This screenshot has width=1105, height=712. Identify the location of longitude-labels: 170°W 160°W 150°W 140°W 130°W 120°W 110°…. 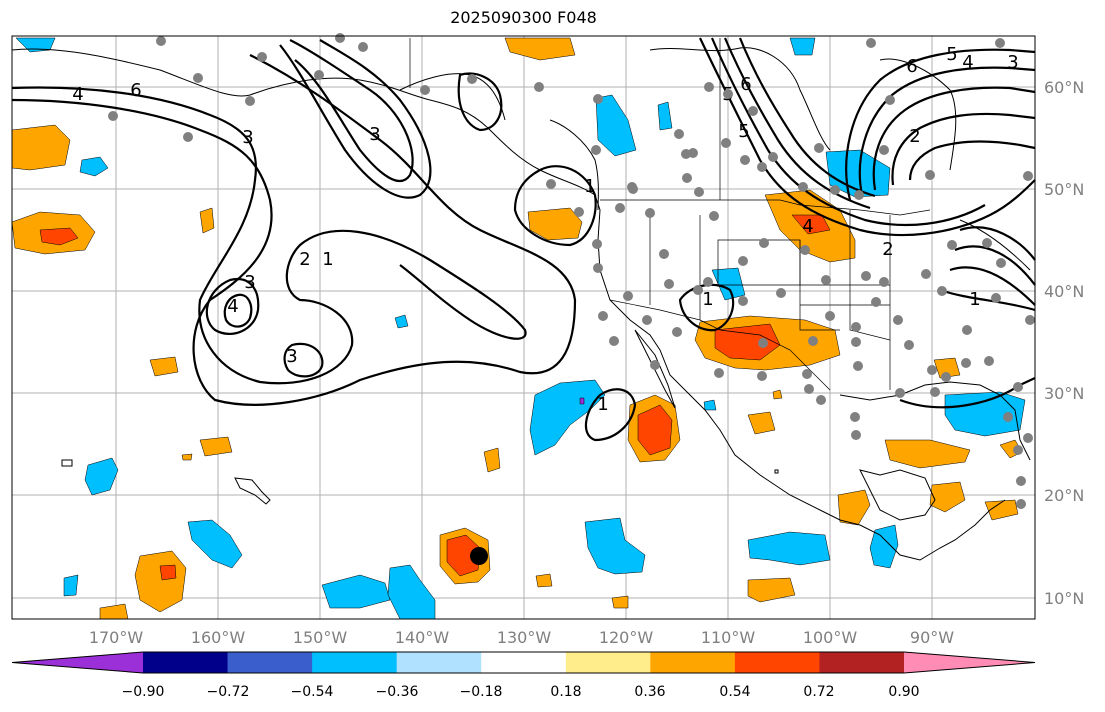
(521, 637).